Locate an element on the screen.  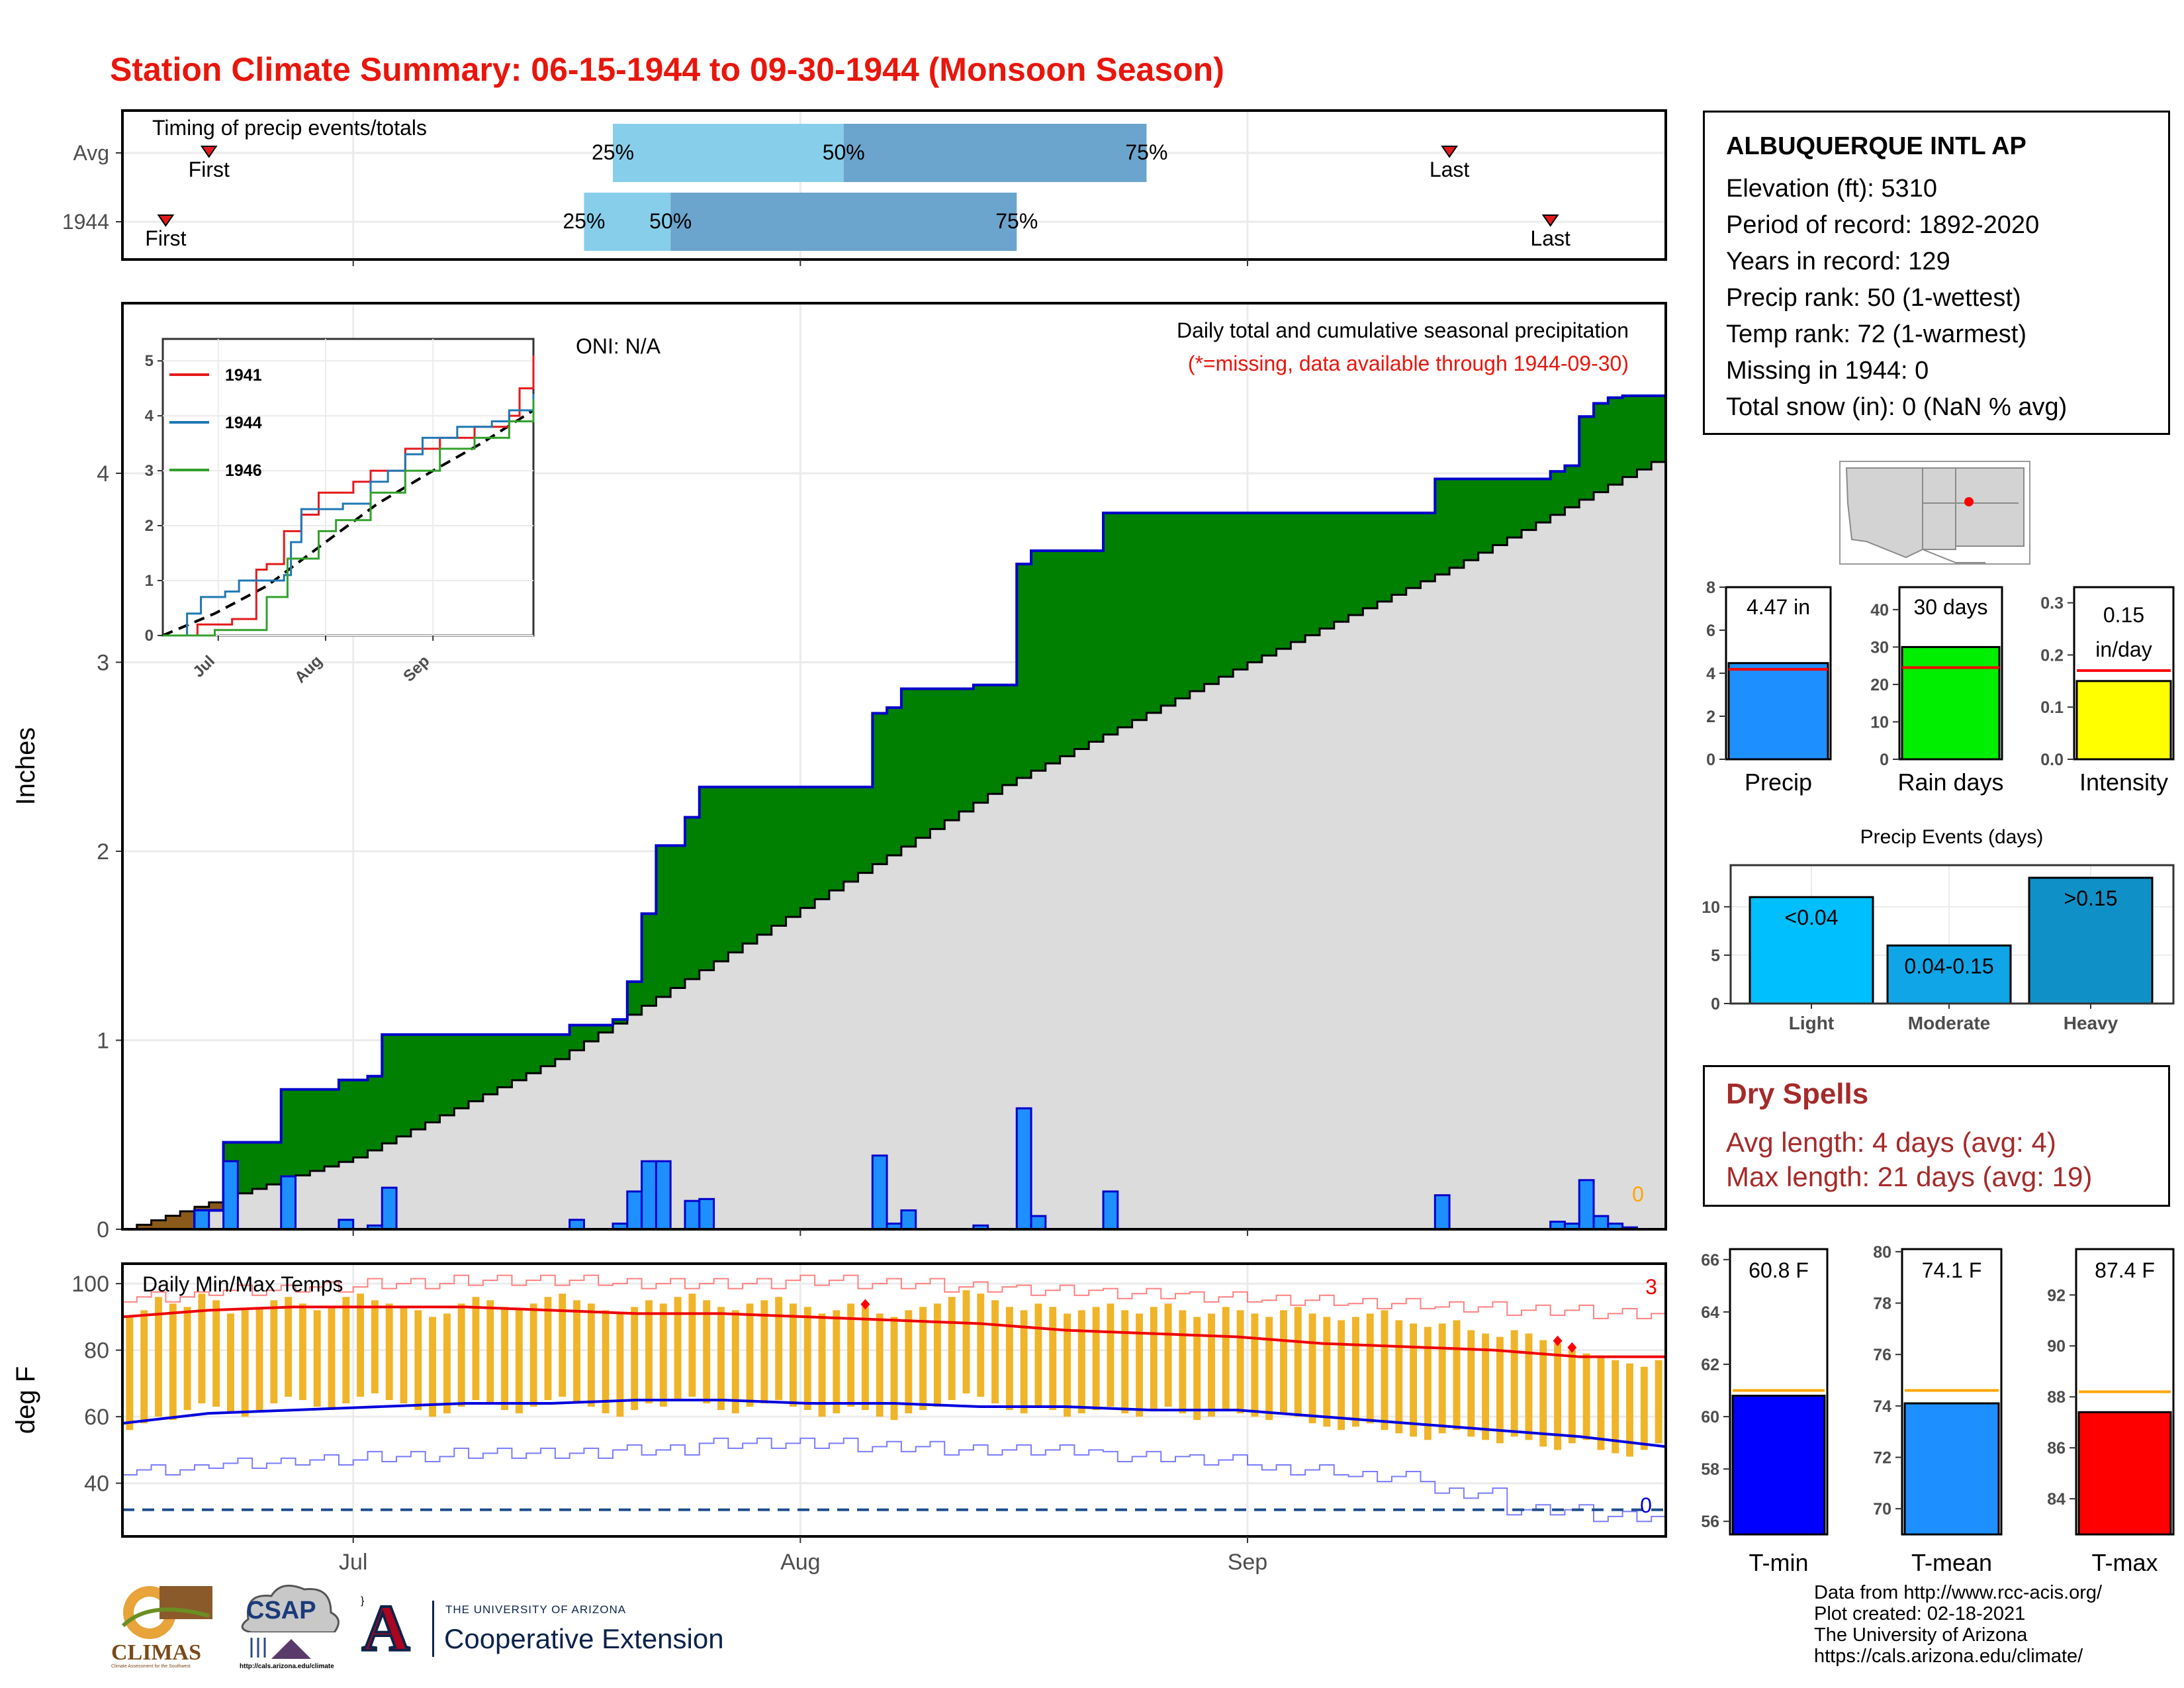
temp-summary-1-y-tick-label: 76 is located at coordinates (1882, 1355).